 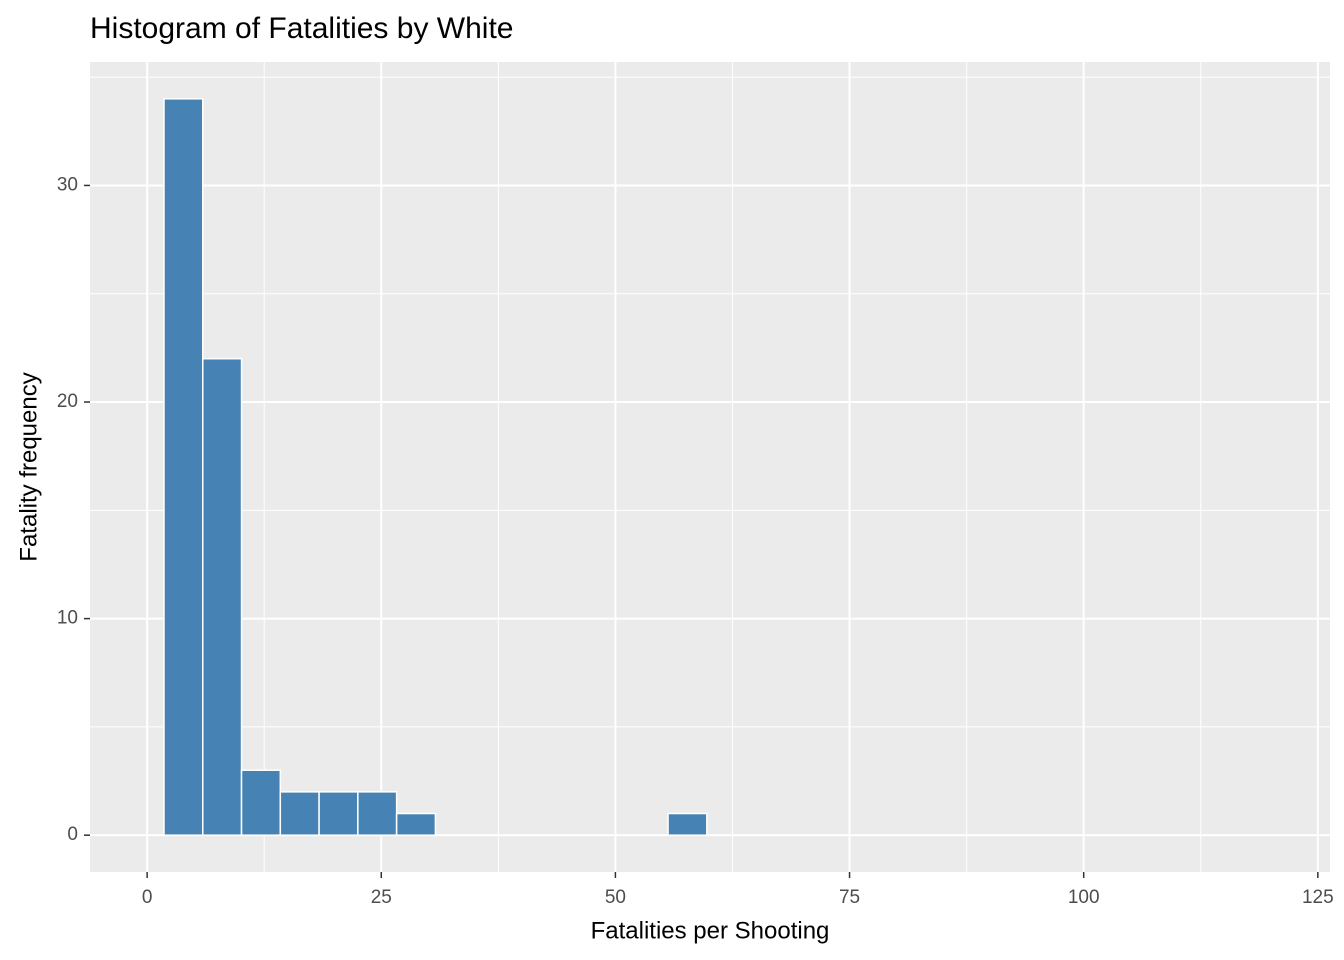 What do you see at coordinates (710, 930) in the screenshot?
I see `x-axis-title: Fatalities per Shooting` at bounding box center [710, 930].